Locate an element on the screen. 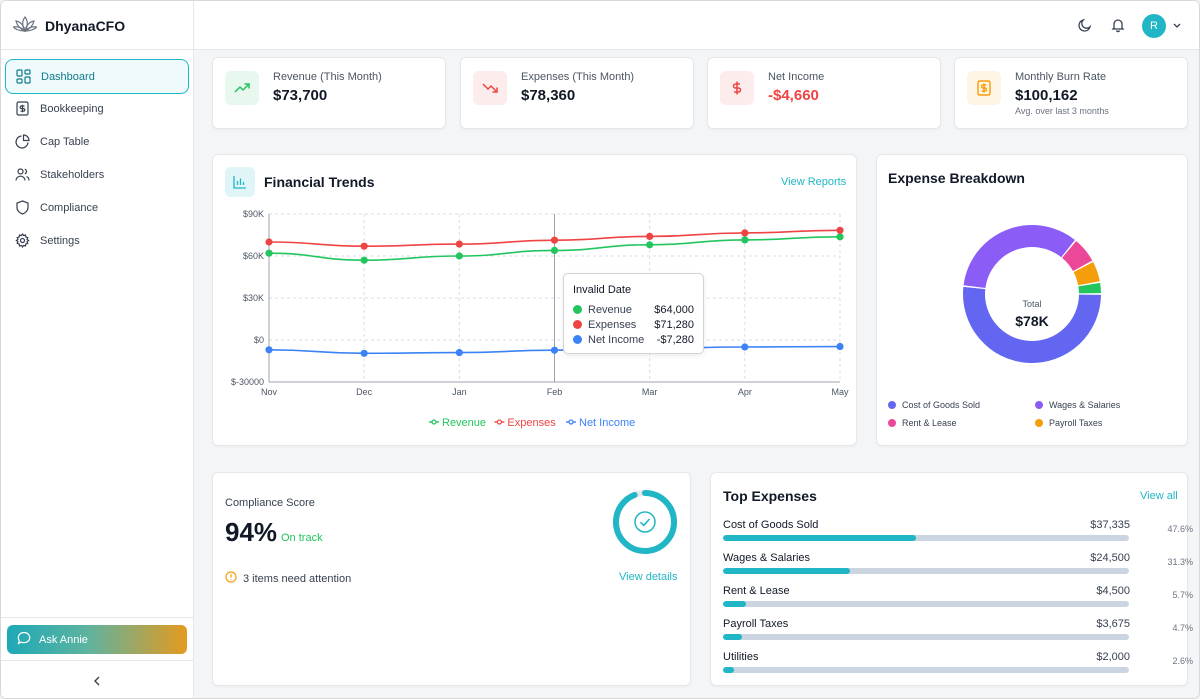  legend-label: Cost of Goods Sold is located at coordinates (941, 405).